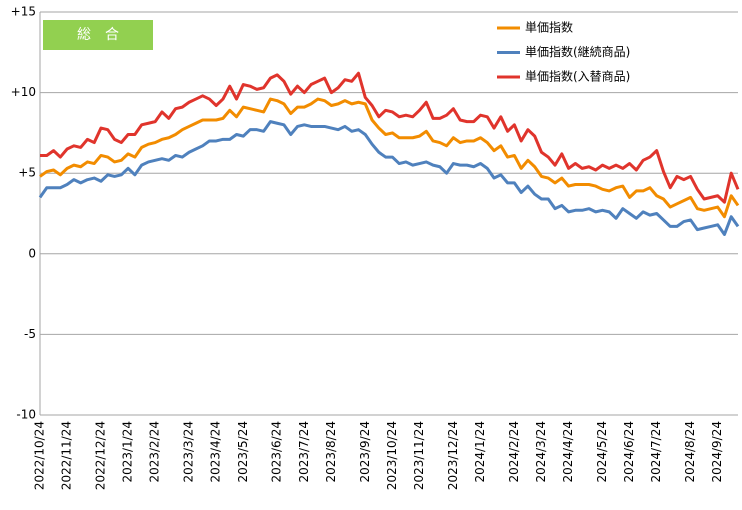 The image size is (742, 510). I want to click on x-tick-label: 2023/8/24, so click(331, 452).